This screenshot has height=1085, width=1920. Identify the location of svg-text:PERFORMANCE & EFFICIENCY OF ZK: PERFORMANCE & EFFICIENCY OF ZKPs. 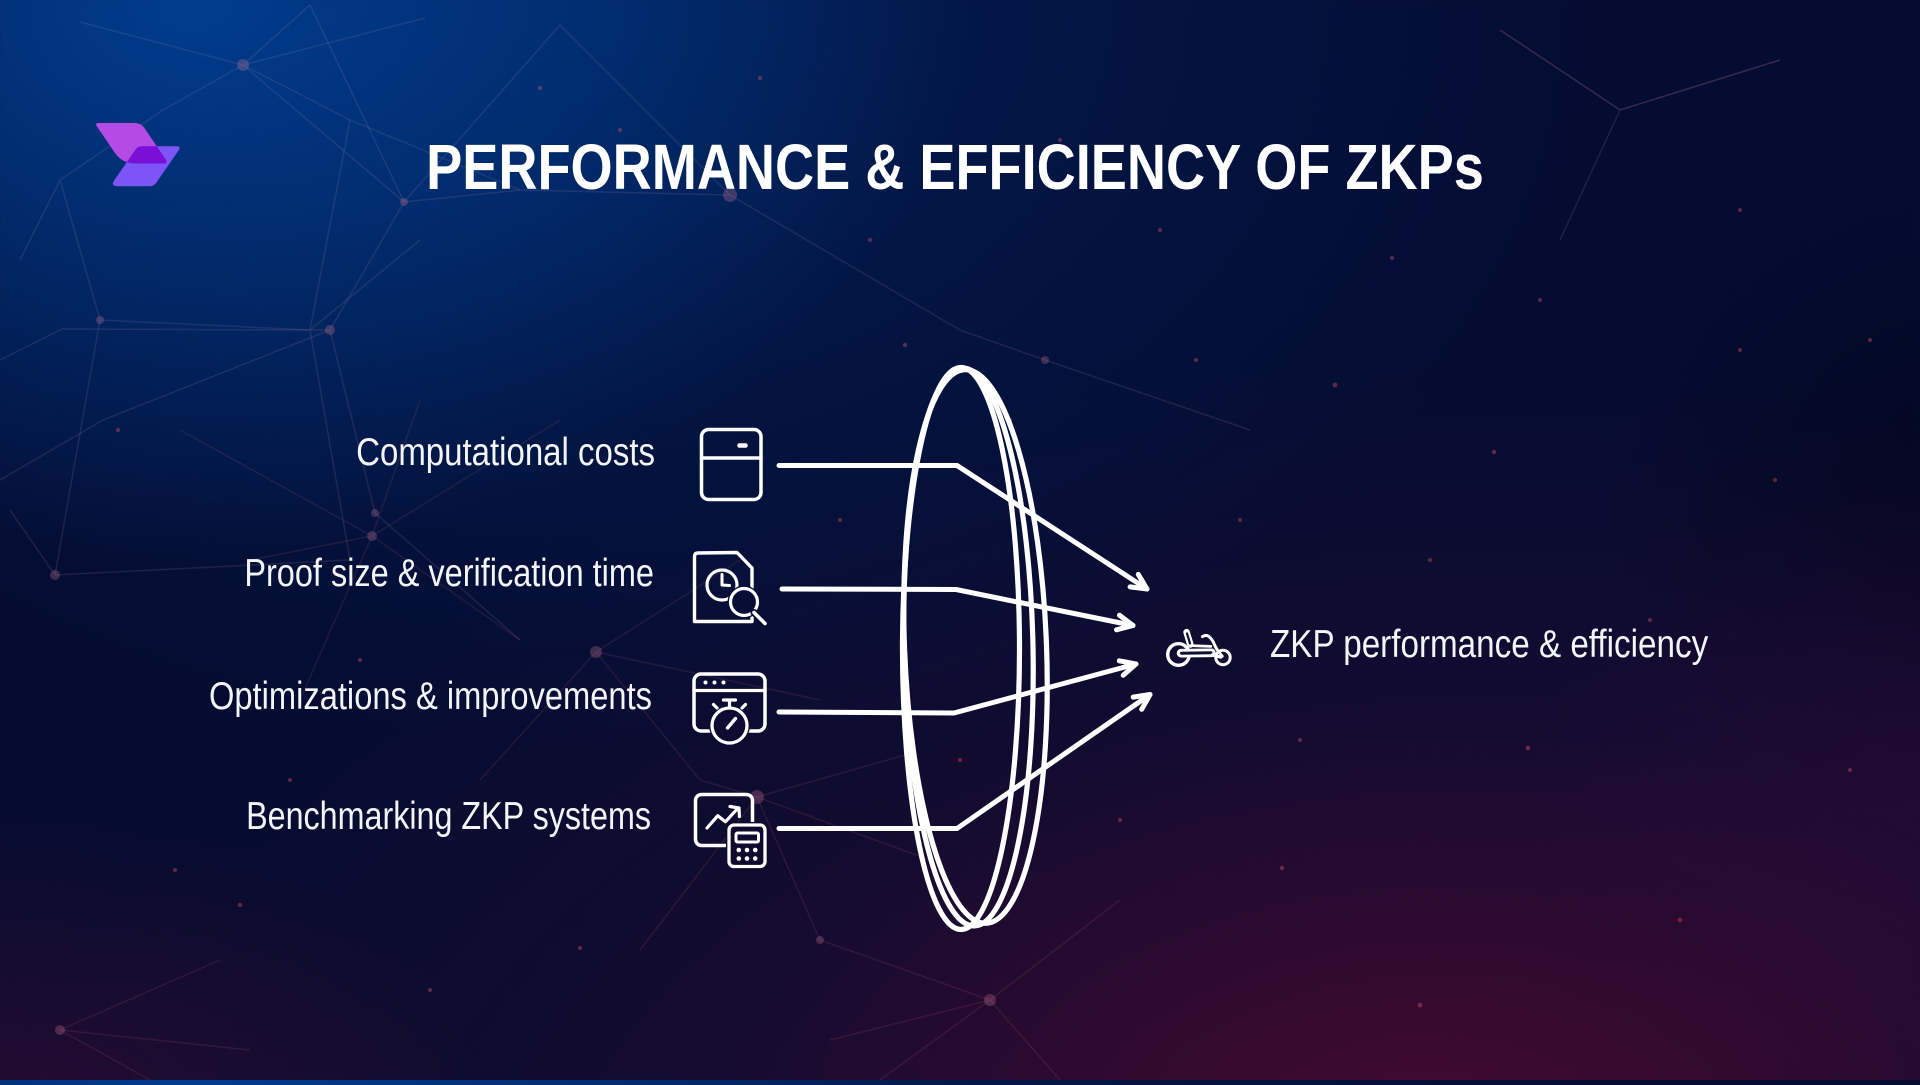
(955, 167).